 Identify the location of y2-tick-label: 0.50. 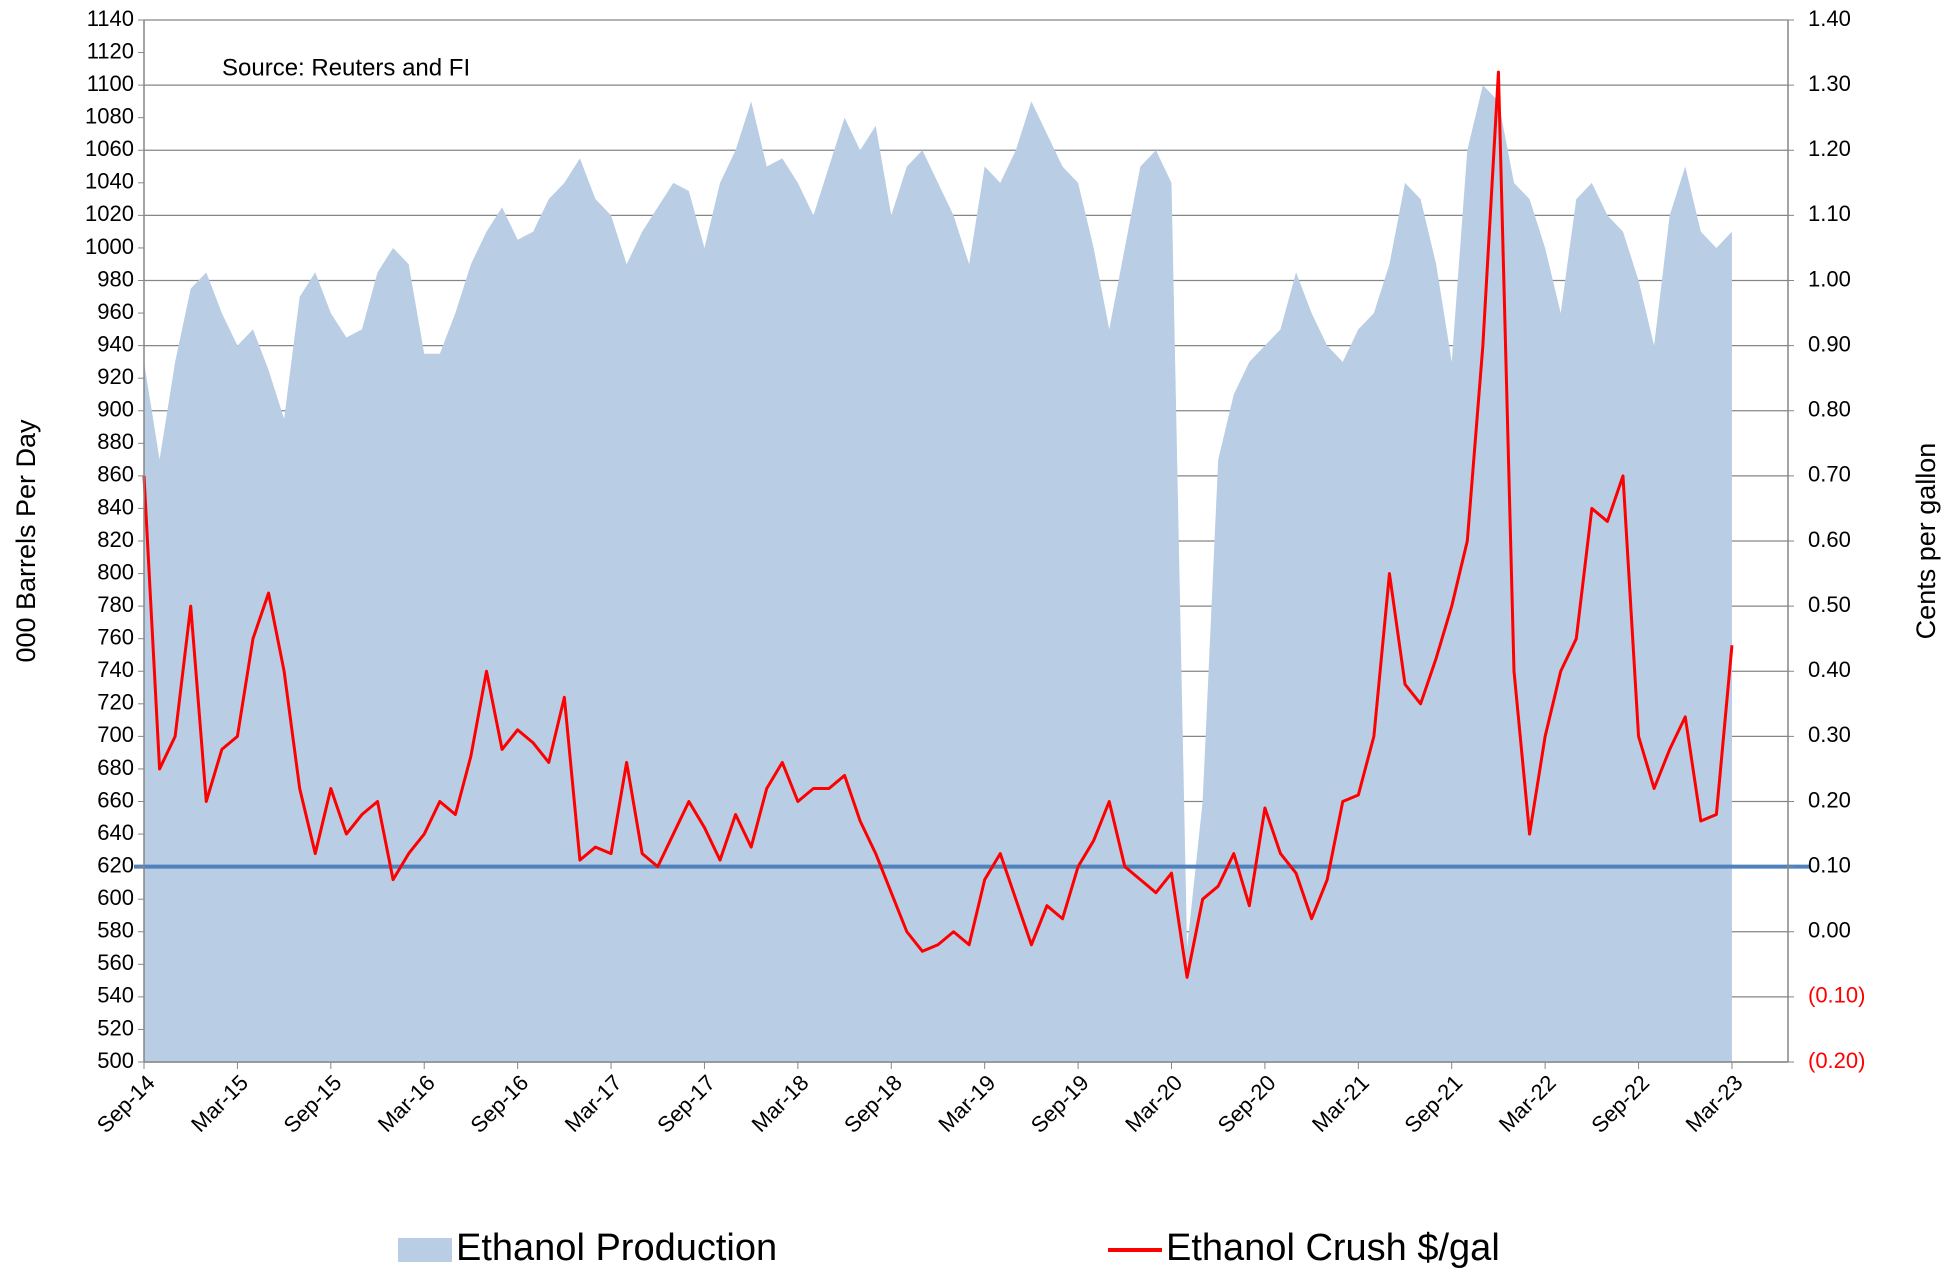
(1829, 604).